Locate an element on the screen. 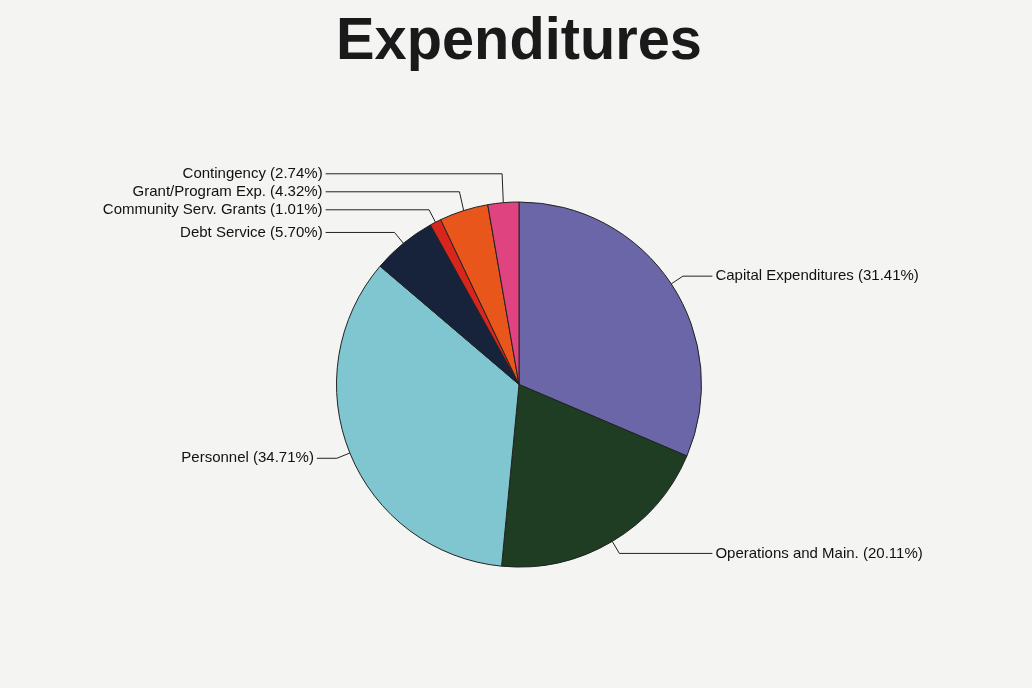 The image size is (1032, 688). slice-label: Debt Service (5.70%) is located at coordinates (251, 231).